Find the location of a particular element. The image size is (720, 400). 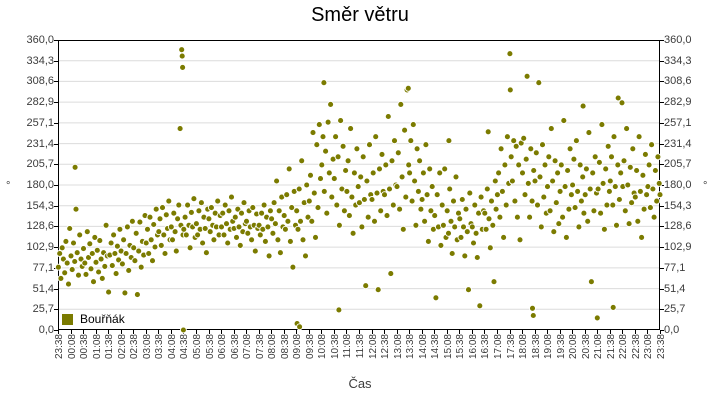

y-axis-label: 25,7 is located at coordinates (675, 308).